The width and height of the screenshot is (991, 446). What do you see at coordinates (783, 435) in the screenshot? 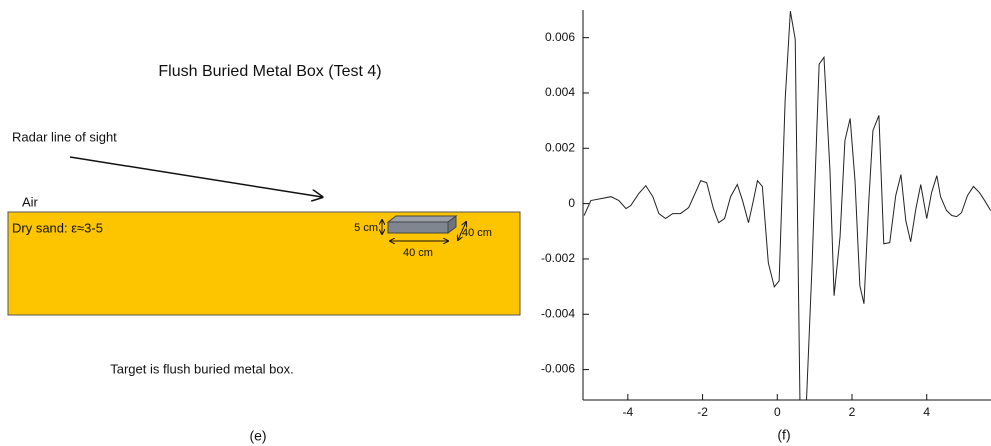
I see `chart-caption: (f)` at bounding box center [783, 435].